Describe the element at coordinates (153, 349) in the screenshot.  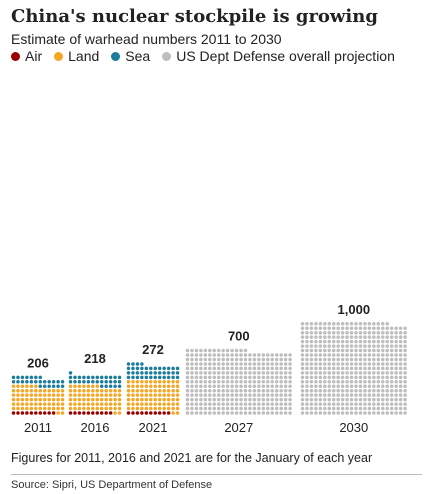
I see `value-label-2021: 272` at that location.